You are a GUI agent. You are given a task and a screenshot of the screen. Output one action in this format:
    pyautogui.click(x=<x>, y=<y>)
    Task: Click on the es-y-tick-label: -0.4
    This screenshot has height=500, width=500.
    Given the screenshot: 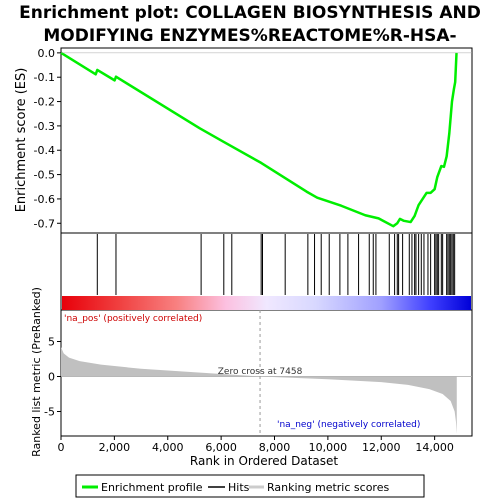 What is the action you would take?
    pyautogui.click(x=44, y=150)
    